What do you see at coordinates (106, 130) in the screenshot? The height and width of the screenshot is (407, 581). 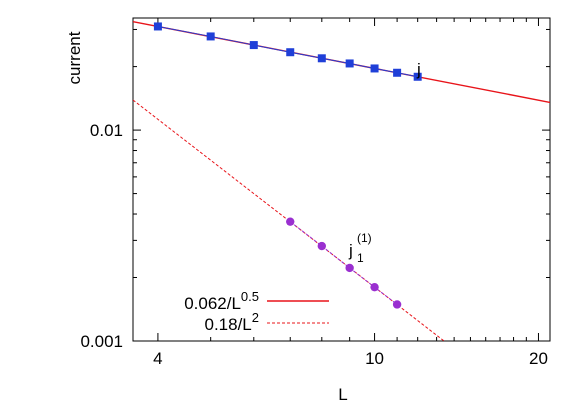 I see `y-tick-label: 0.01` at bounding box center [106, 130].